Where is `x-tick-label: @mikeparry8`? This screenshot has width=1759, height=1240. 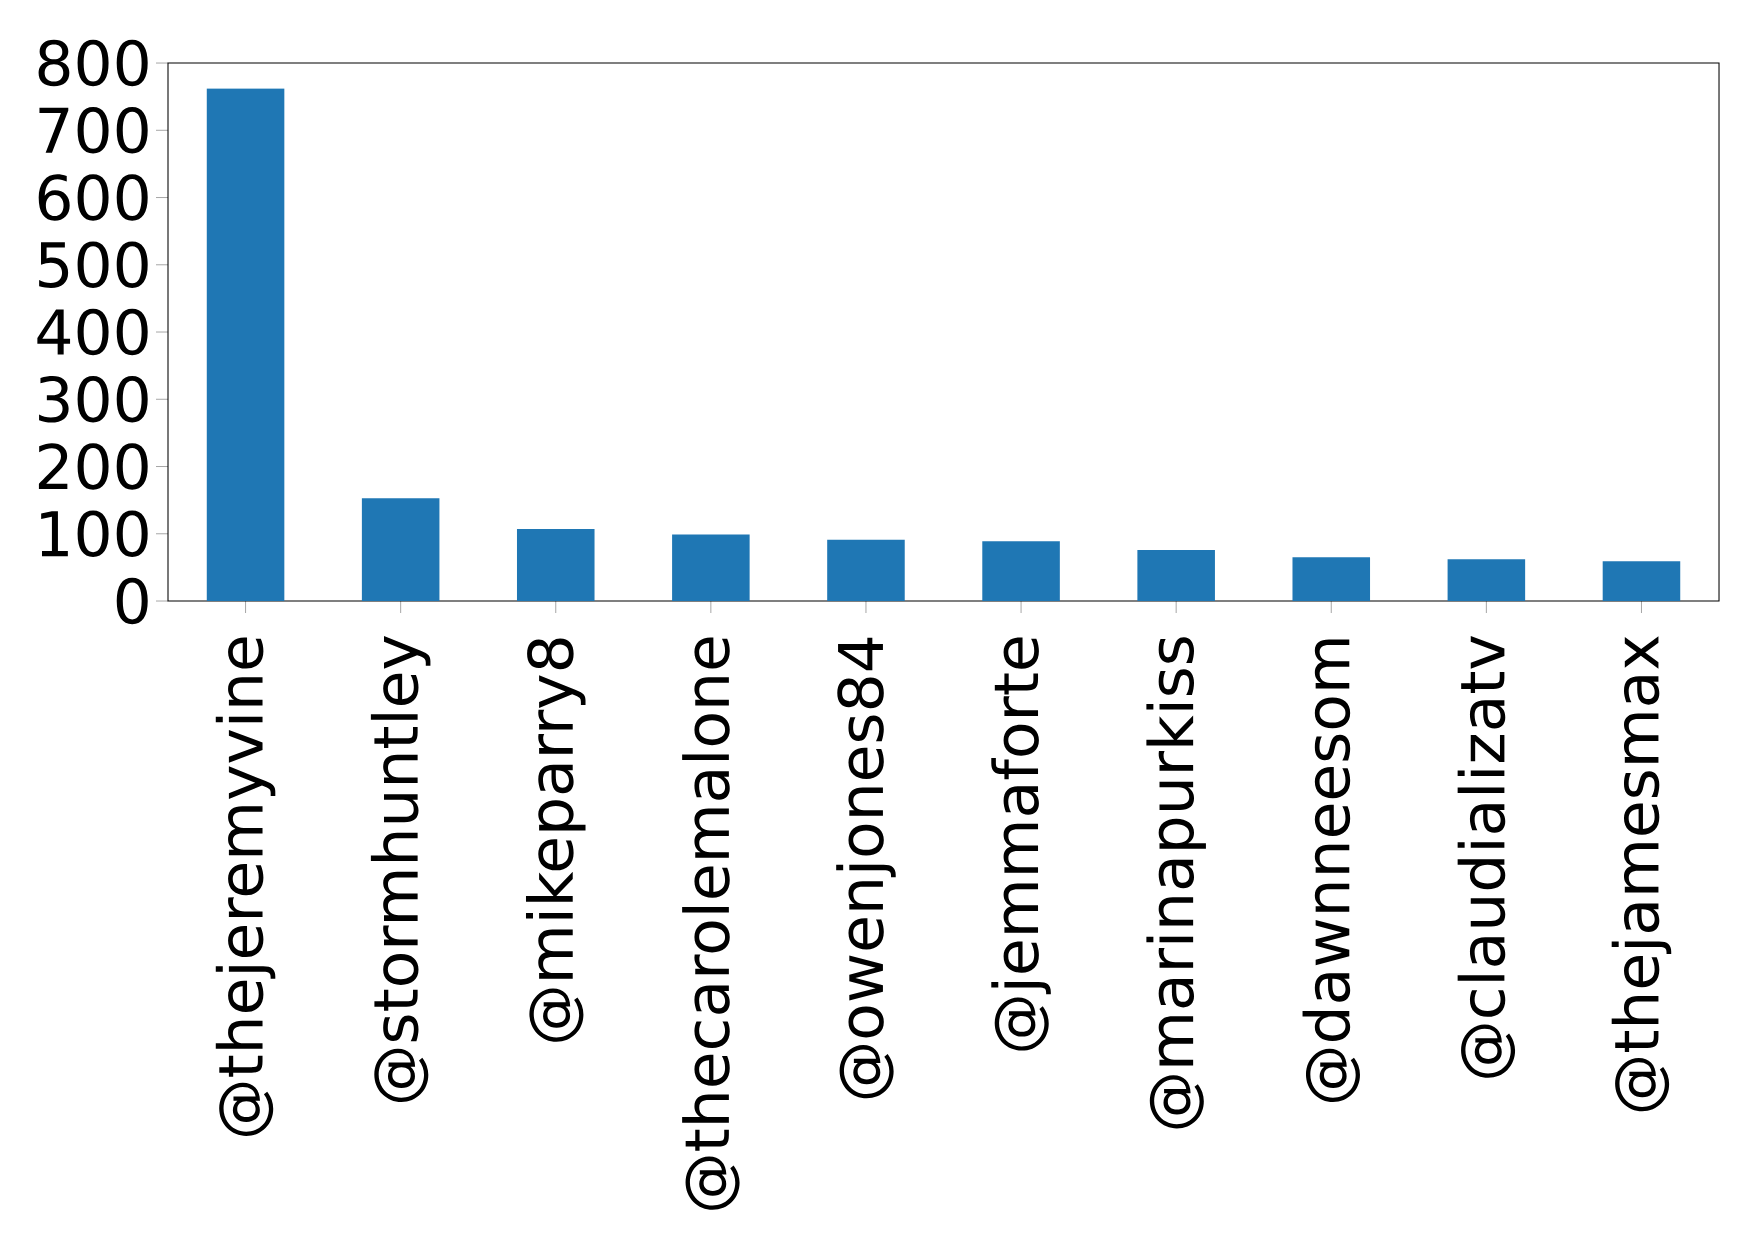 x-tick-label: @mikeparry8 is located at coordinates (555, 840).